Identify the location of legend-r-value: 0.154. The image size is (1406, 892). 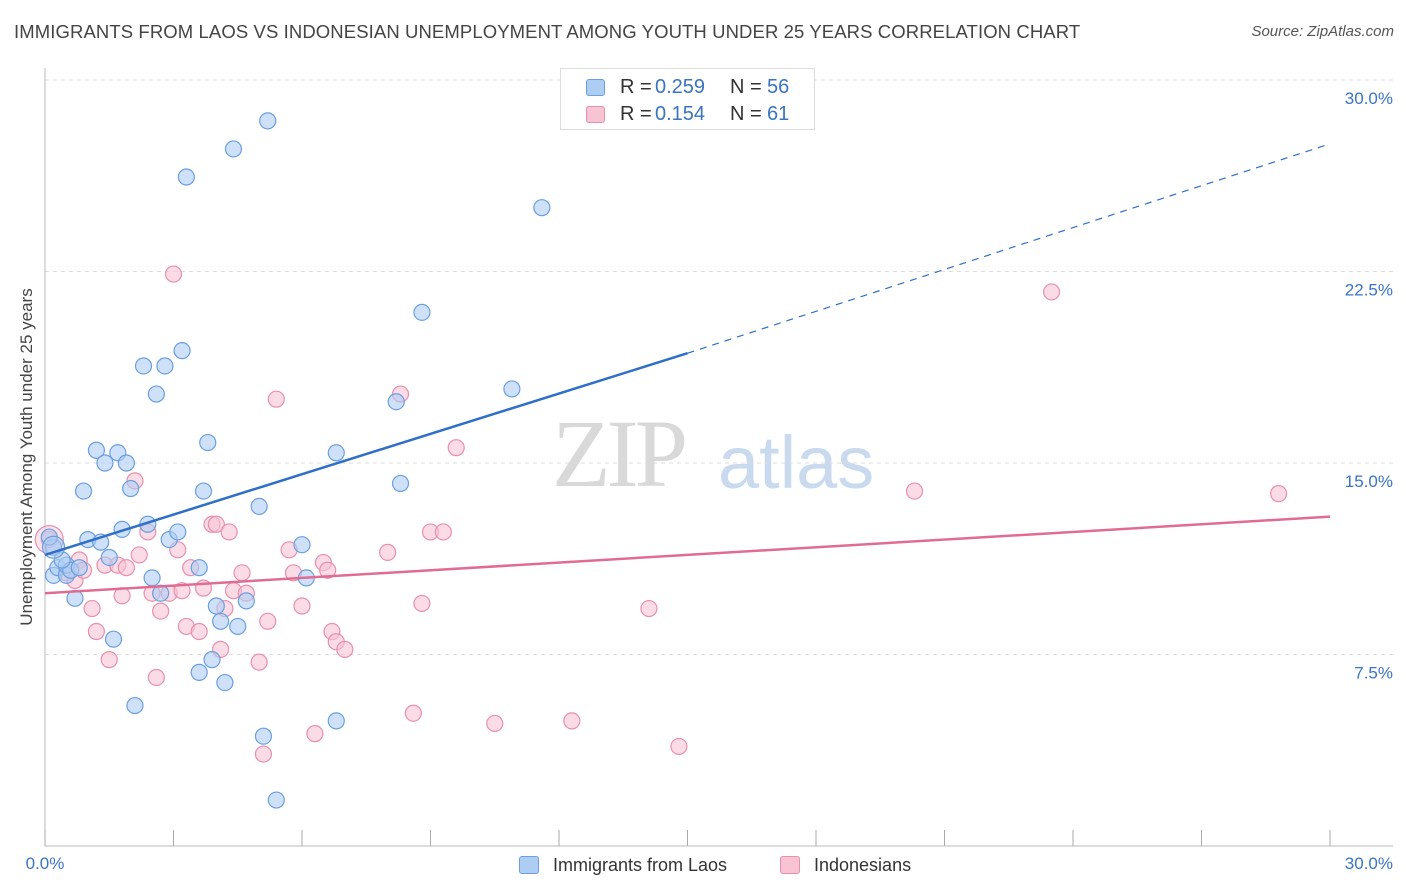
(680, 113).